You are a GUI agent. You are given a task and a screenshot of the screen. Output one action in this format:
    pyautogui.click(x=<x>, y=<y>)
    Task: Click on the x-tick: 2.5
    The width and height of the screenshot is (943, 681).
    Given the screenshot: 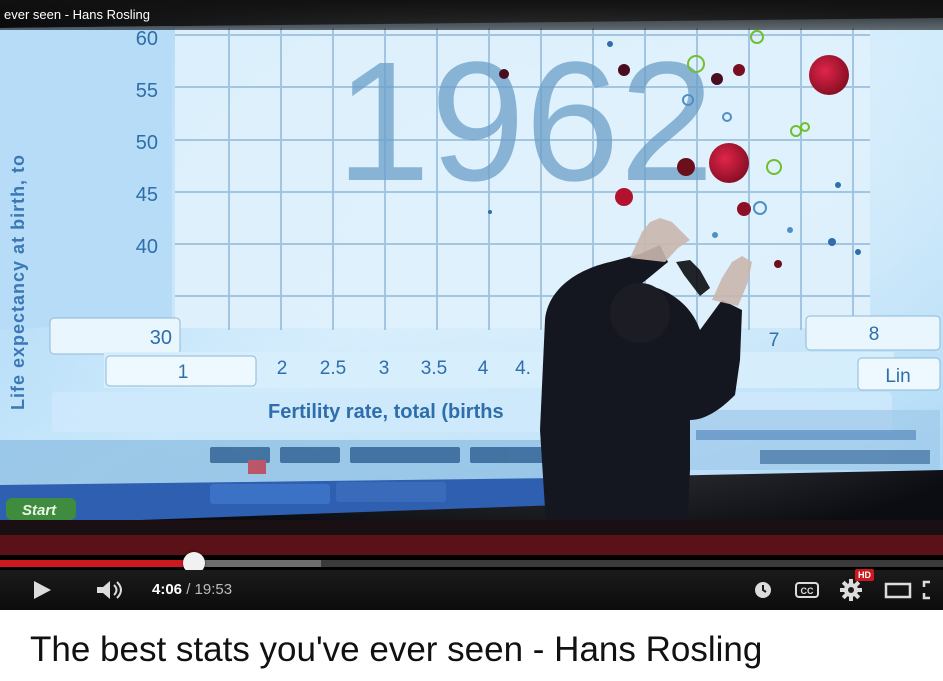 What is the action you would take?
    pyautogui.click(x=333, y=368)
    